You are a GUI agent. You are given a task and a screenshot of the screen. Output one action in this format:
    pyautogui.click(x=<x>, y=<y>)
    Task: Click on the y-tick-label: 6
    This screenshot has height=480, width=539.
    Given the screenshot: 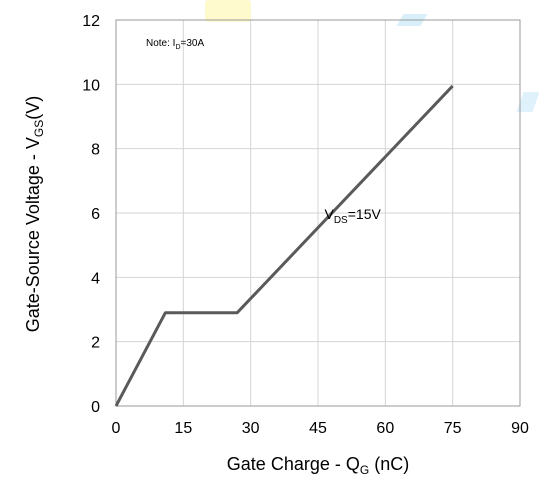 What is the action you would take?
    pyautogui.click(x=95, y=214)
    